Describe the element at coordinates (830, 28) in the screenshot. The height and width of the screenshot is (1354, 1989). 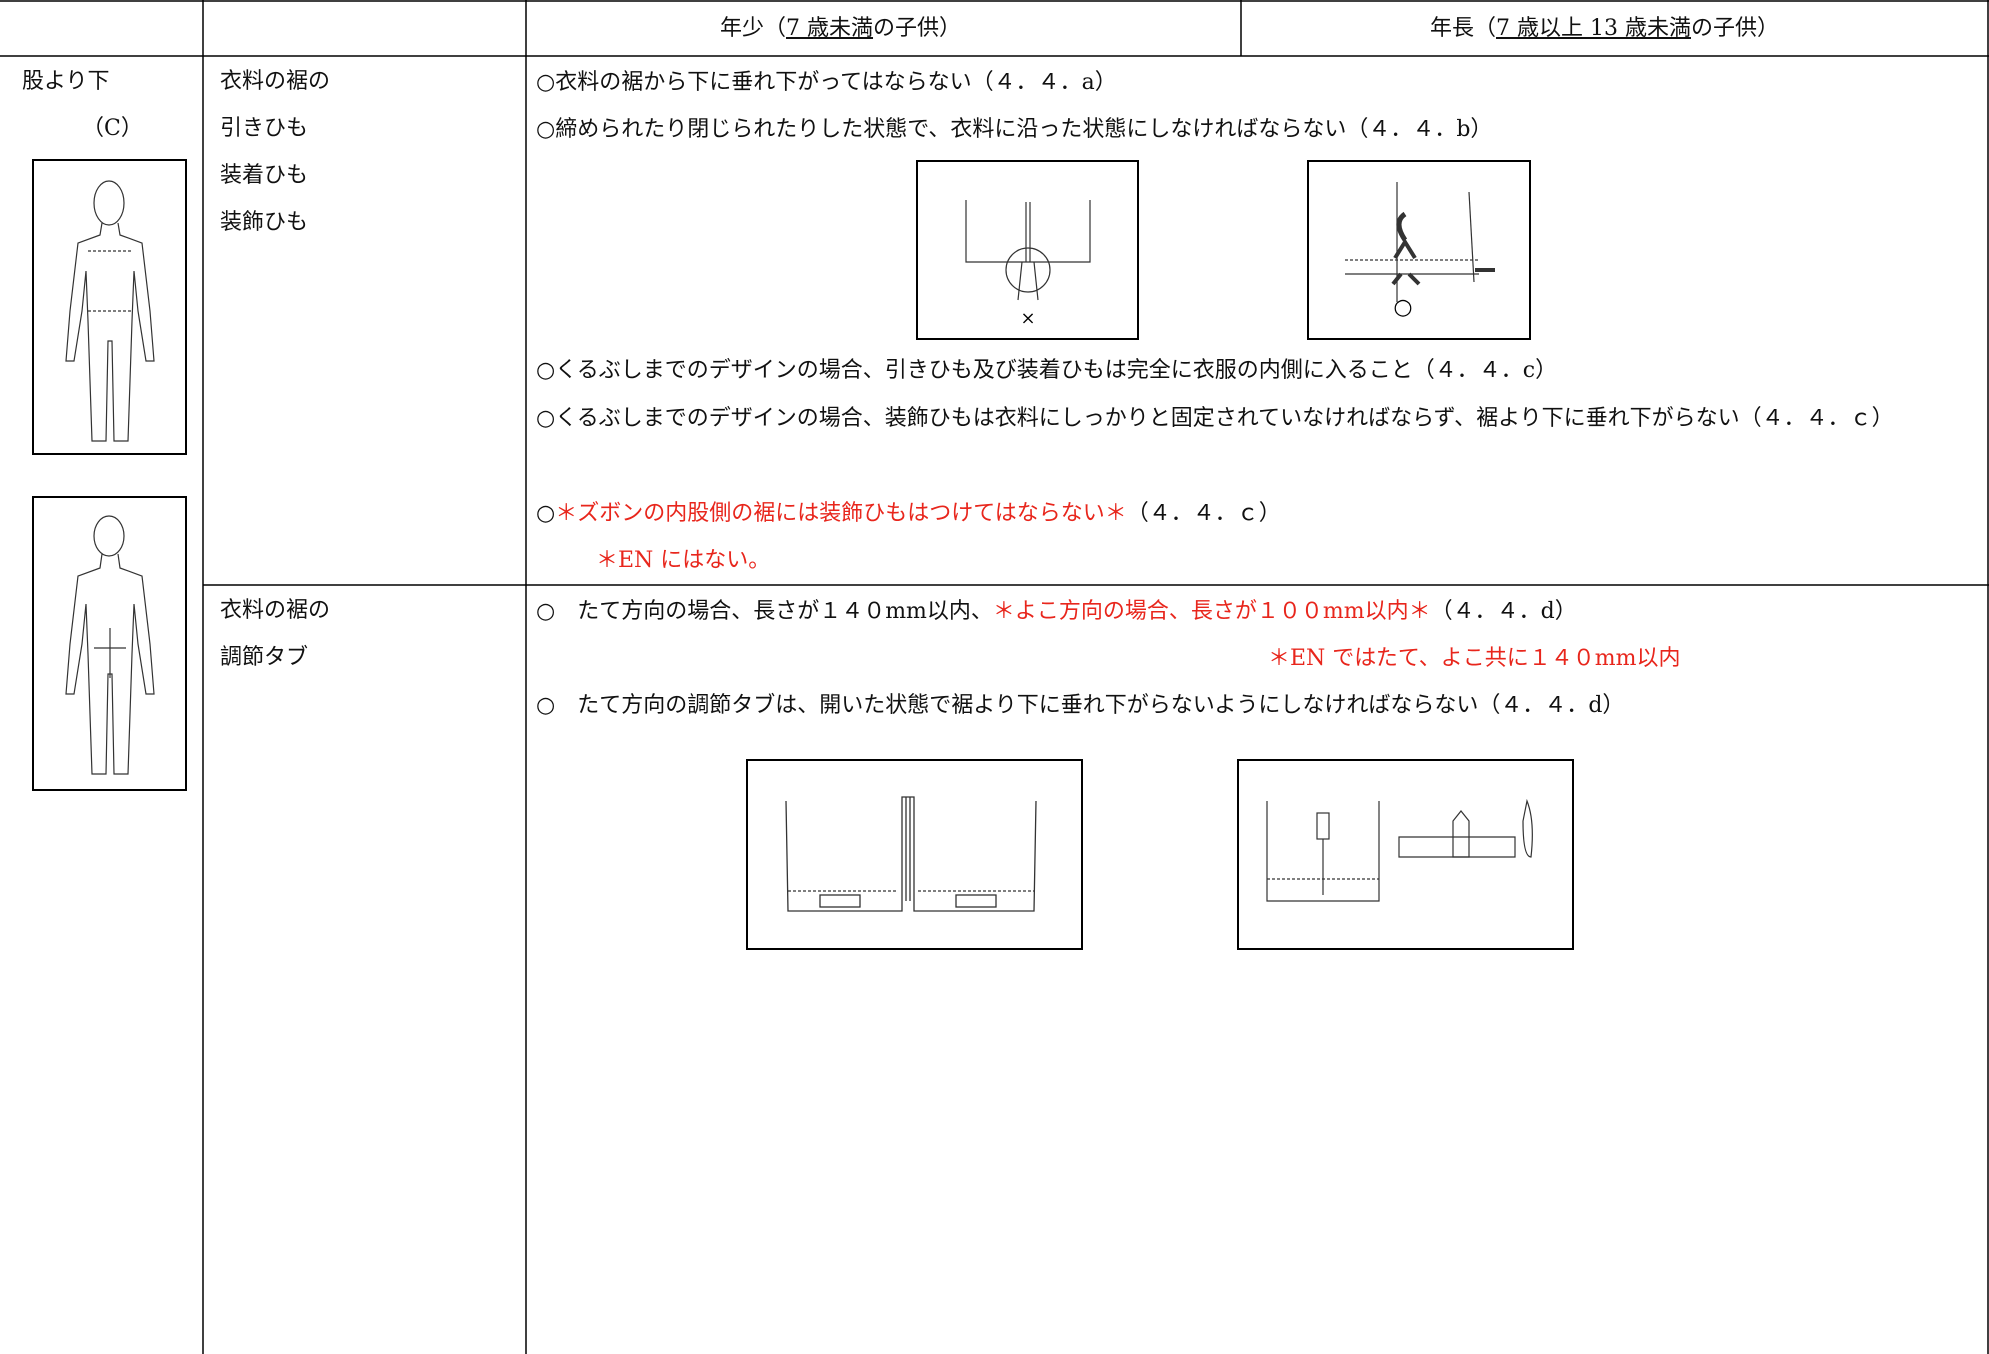
I see `header-text: 7 歳未満` at that location.